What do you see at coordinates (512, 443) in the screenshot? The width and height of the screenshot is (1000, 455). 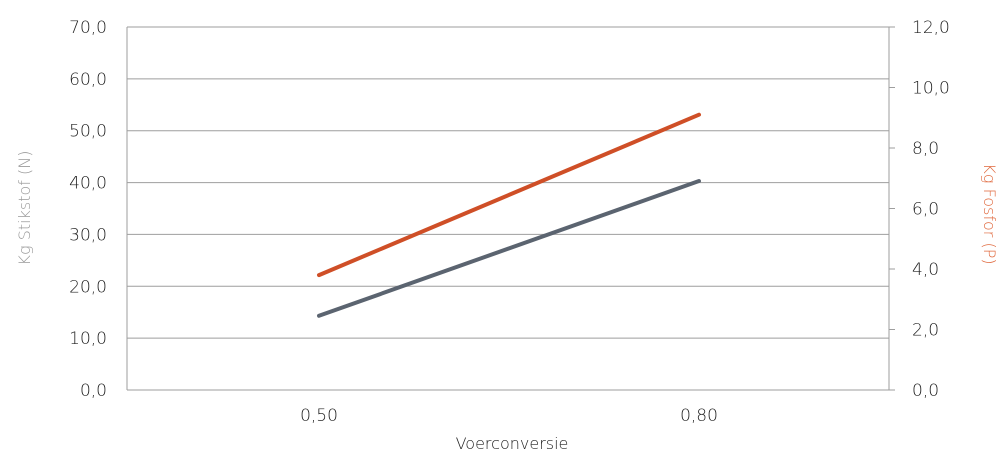 I see `x-axis-title: Voerconversie` at bounding box center [512, 443].